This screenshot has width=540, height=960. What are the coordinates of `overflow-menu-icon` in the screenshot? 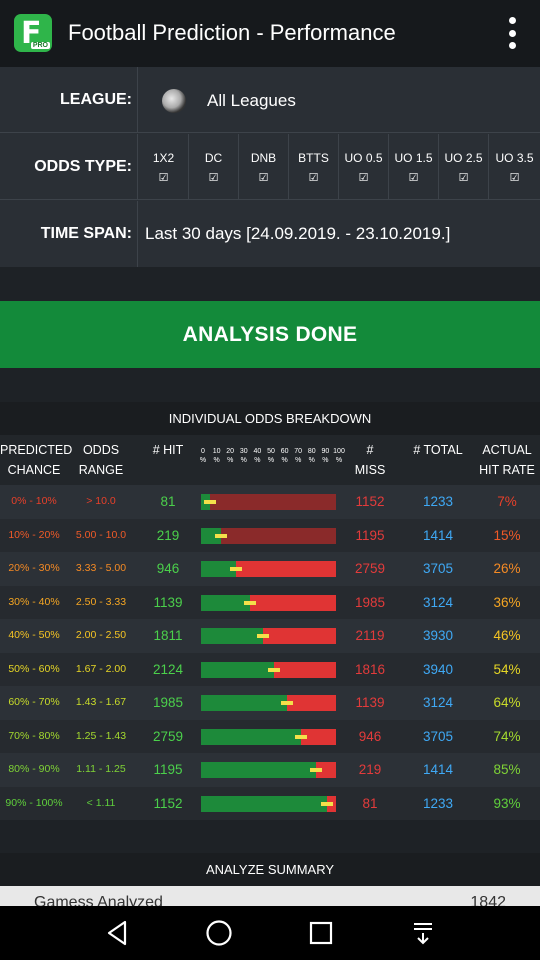 It's located at (512, 33).